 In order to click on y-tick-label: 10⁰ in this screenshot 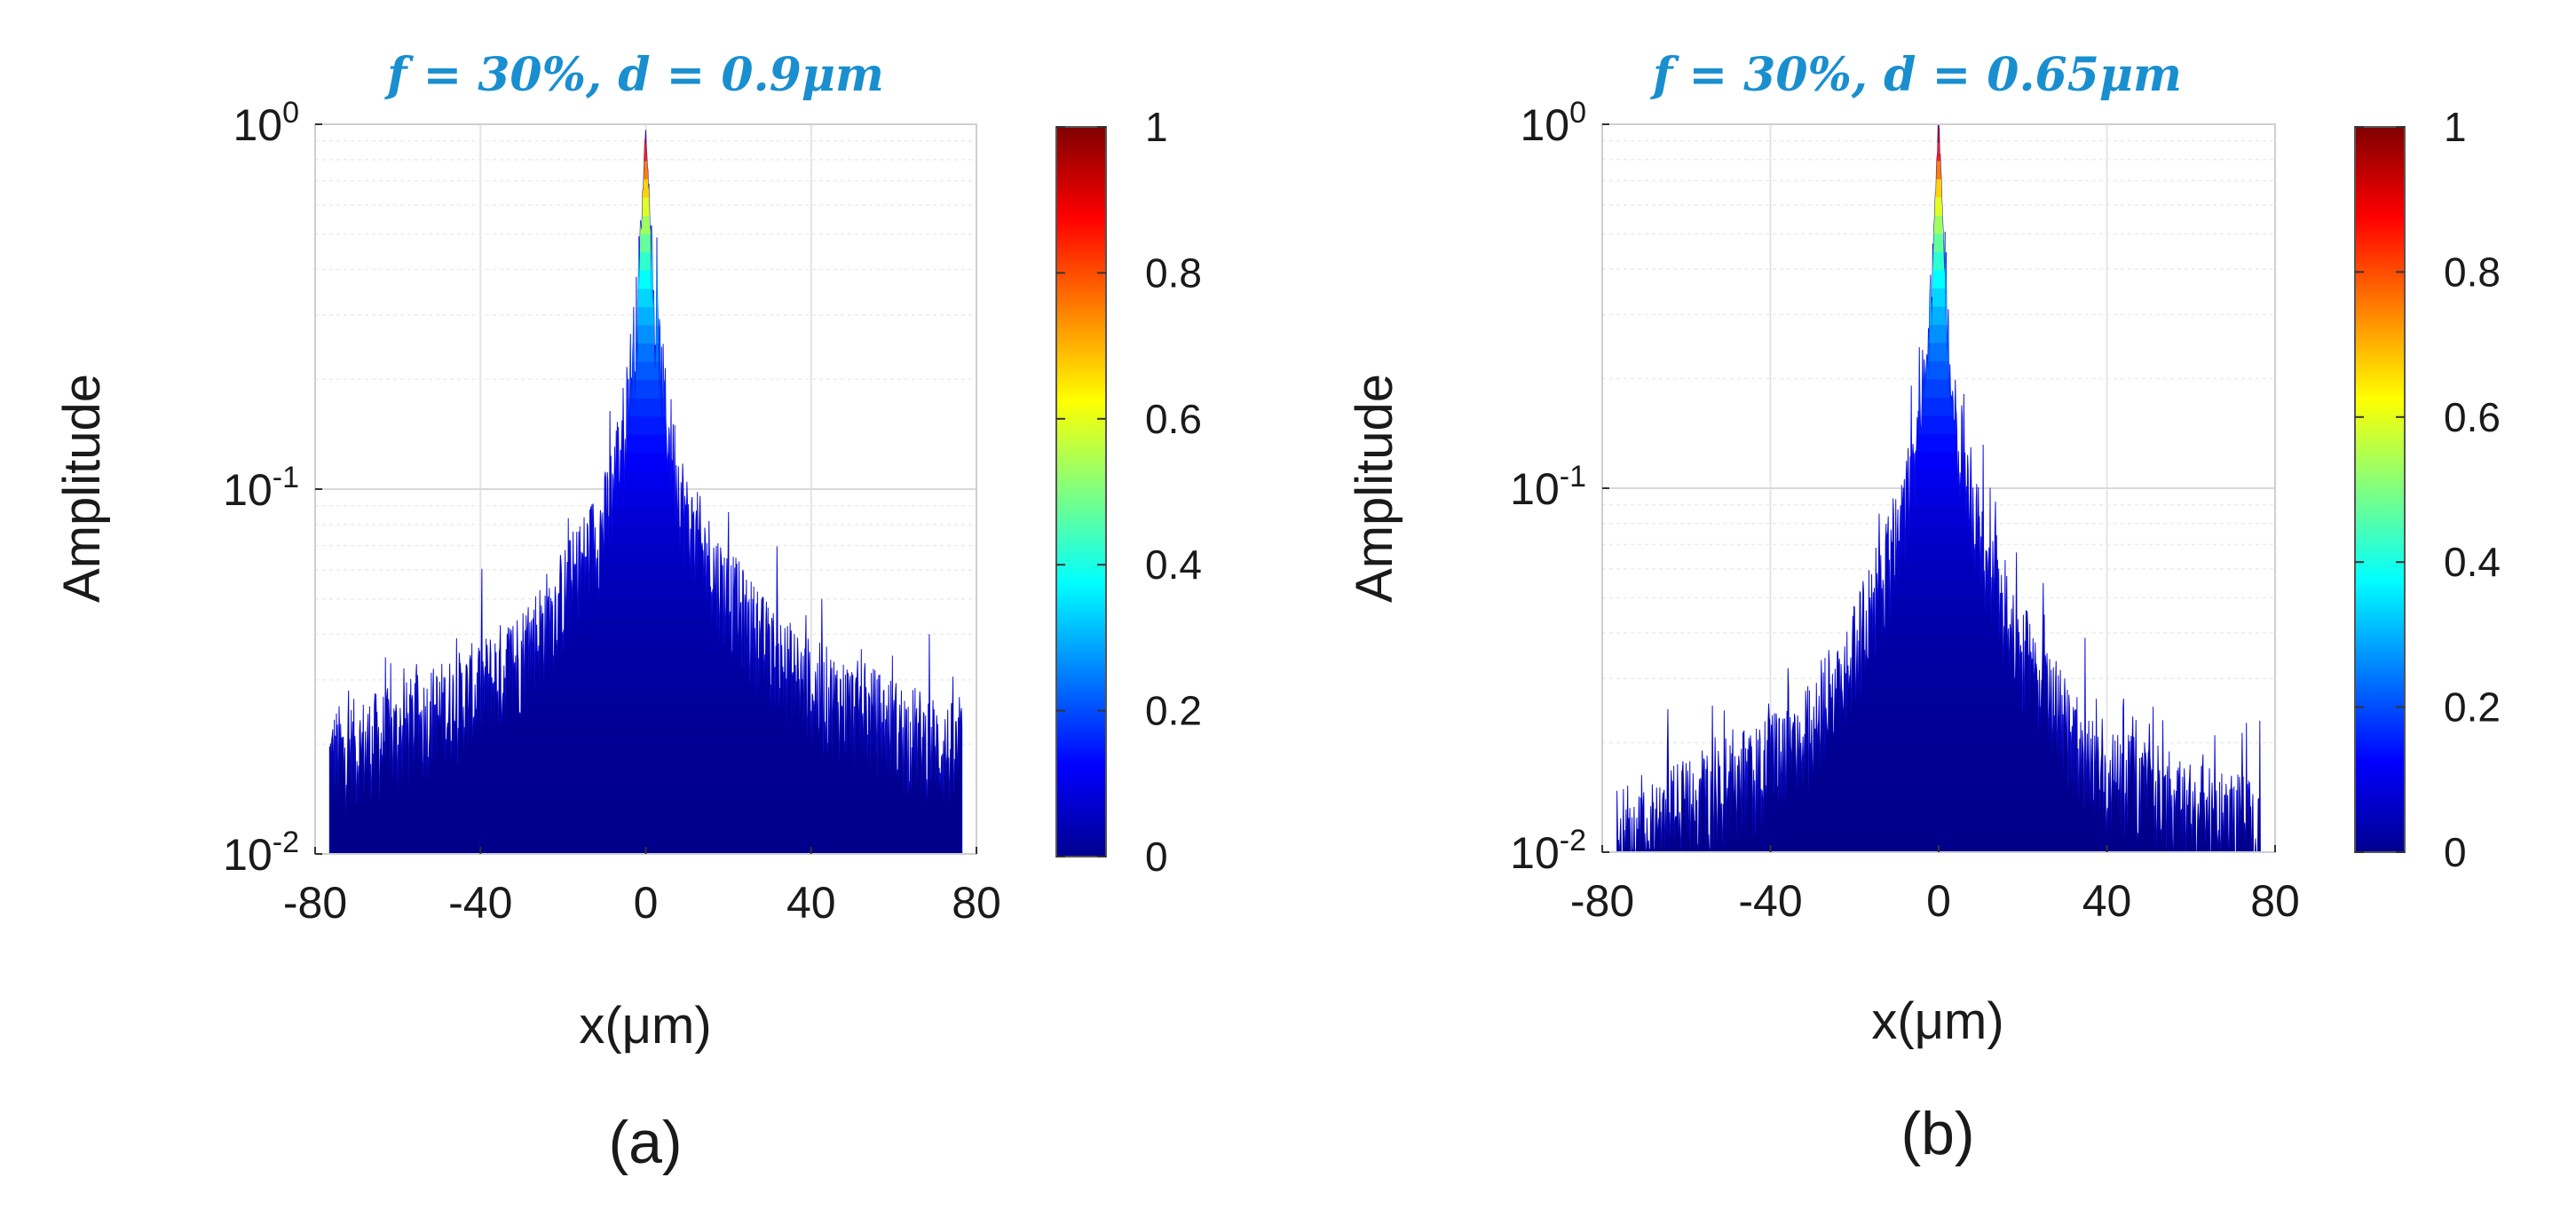, I will do `click(266, 123)`.